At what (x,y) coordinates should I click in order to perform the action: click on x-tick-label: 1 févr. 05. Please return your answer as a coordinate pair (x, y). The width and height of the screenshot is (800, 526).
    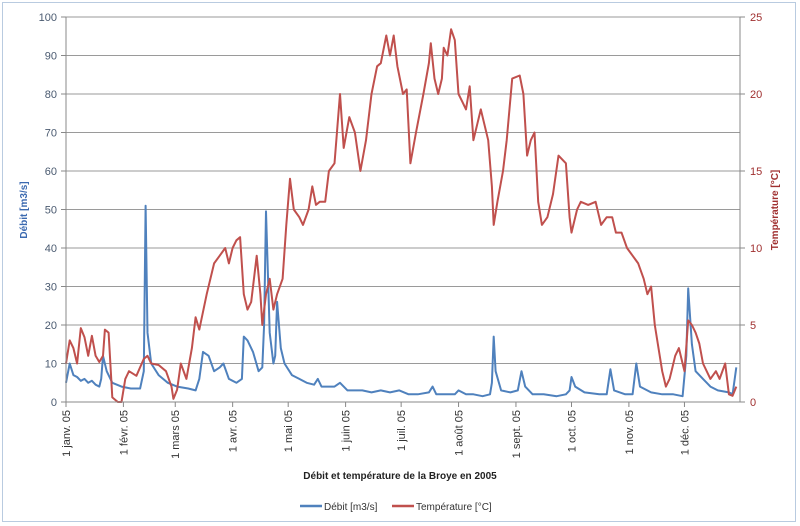
    Looking at the image, I should click on (124, 432).